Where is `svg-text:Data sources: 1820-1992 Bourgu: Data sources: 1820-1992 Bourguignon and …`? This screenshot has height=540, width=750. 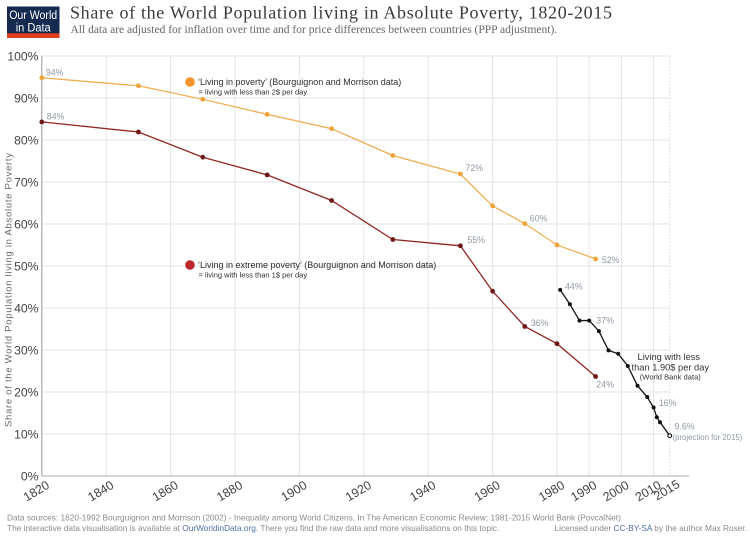 svg-text:Data sources: 1820-1992 Bourgu: Data sources: 1820-1992 Bourguignon and … is located at coordinates (314, 518).